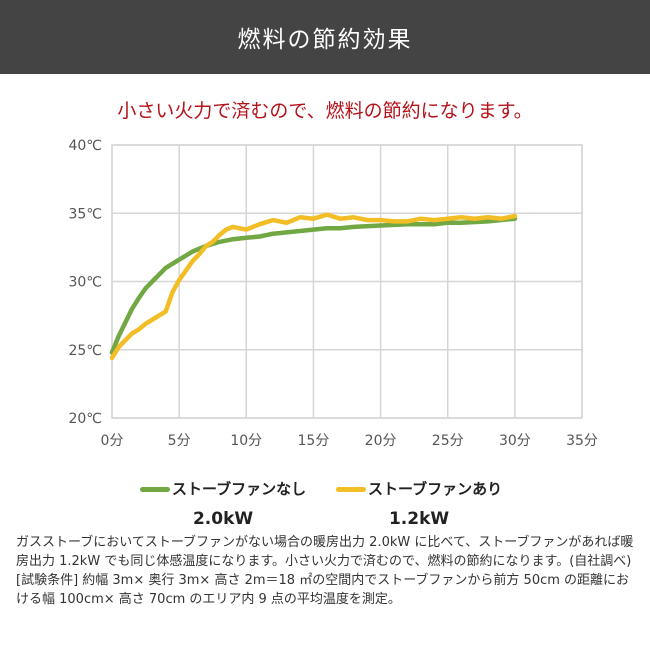 The image size is (650, 650). Describe the element at coordinates (351, 489) in the screenshot. I see `legend-swatch-yellow` at that location.